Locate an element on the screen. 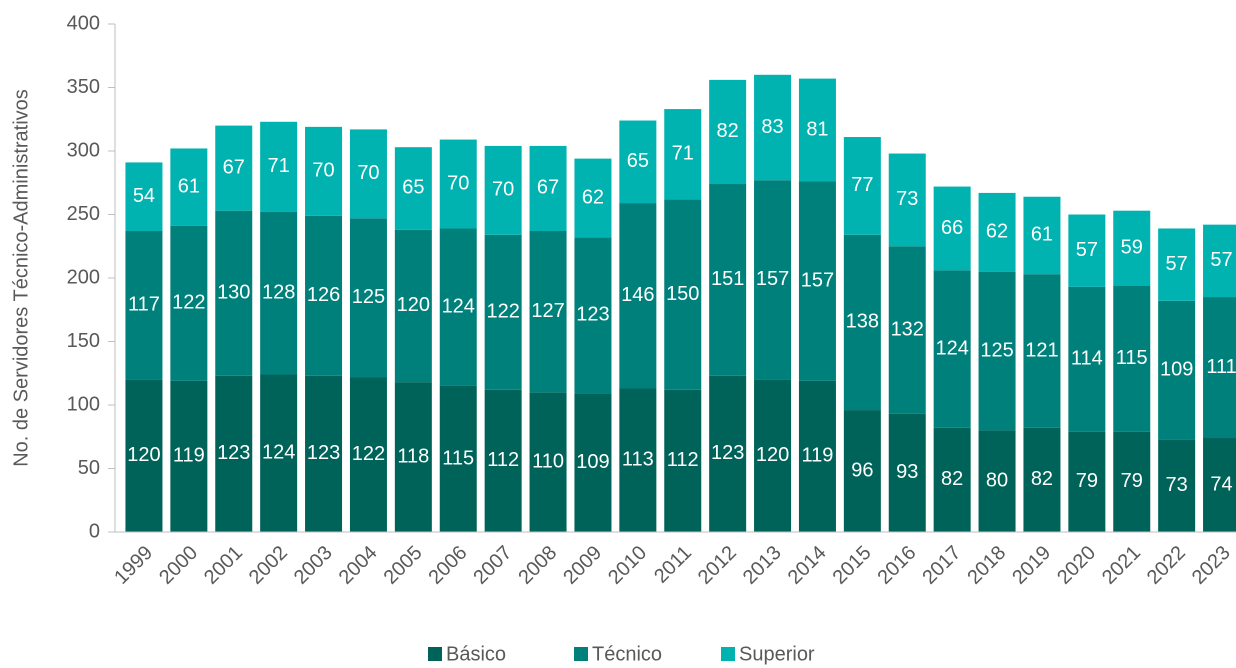 This screenshot has height=668, width=1236. y-tick-label: 300 is located at coordinates (83, 150).